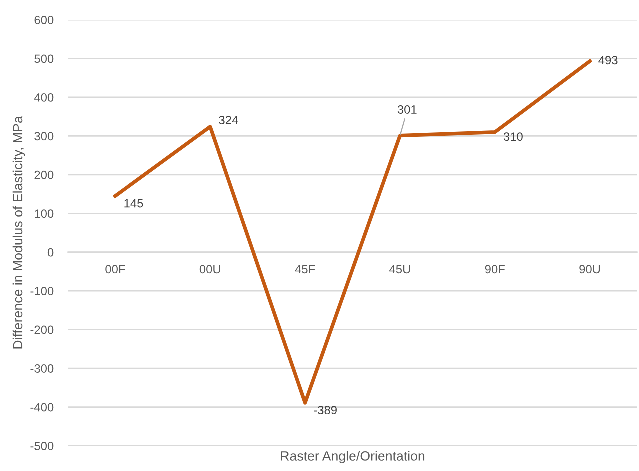 The image size is (639, 471). Describe the element at coordinates (325, 410) in the screenshot. I see `data-label: -389` at that location.